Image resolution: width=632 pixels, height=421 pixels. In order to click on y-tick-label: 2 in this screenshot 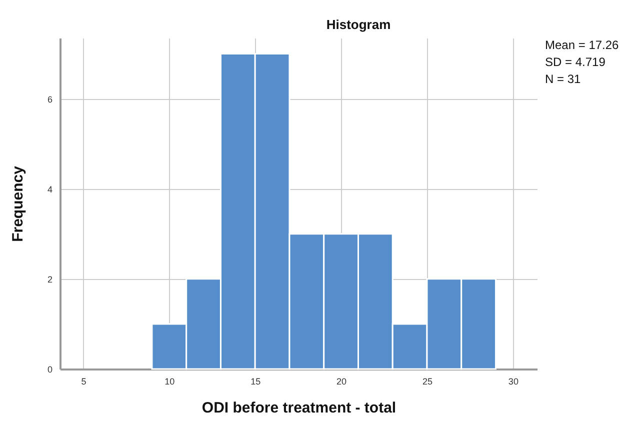, I will do `click(49, 279)`.